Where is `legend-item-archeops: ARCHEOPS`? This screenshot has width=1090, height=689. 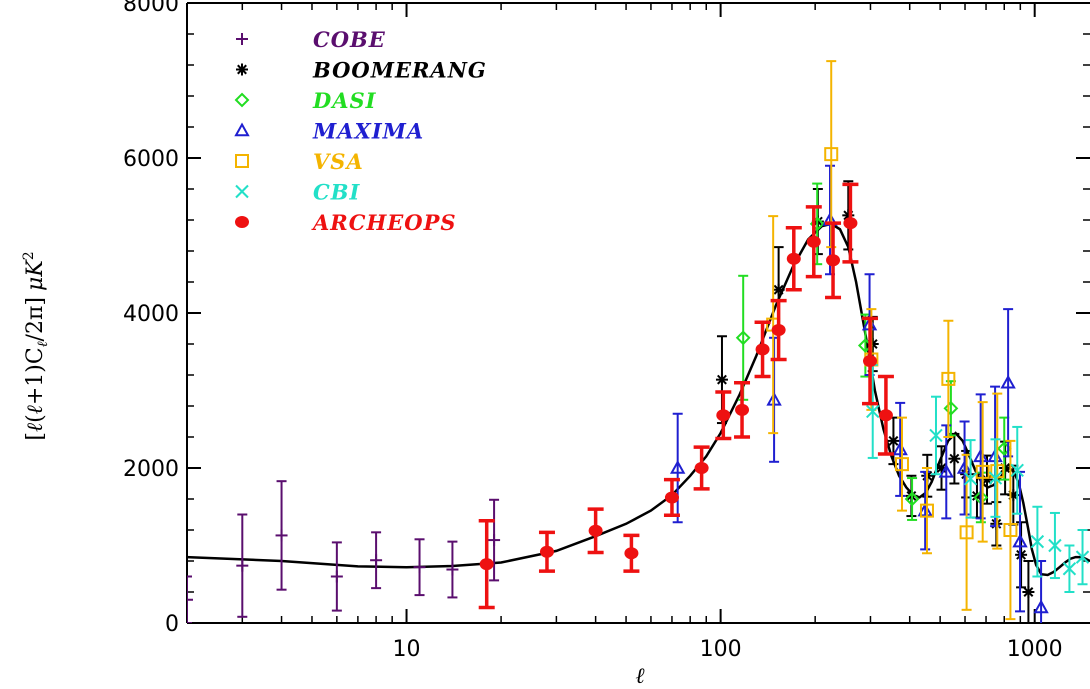
legend-item-archeops: ARCHEOPS is located at coordinates (346, 222).